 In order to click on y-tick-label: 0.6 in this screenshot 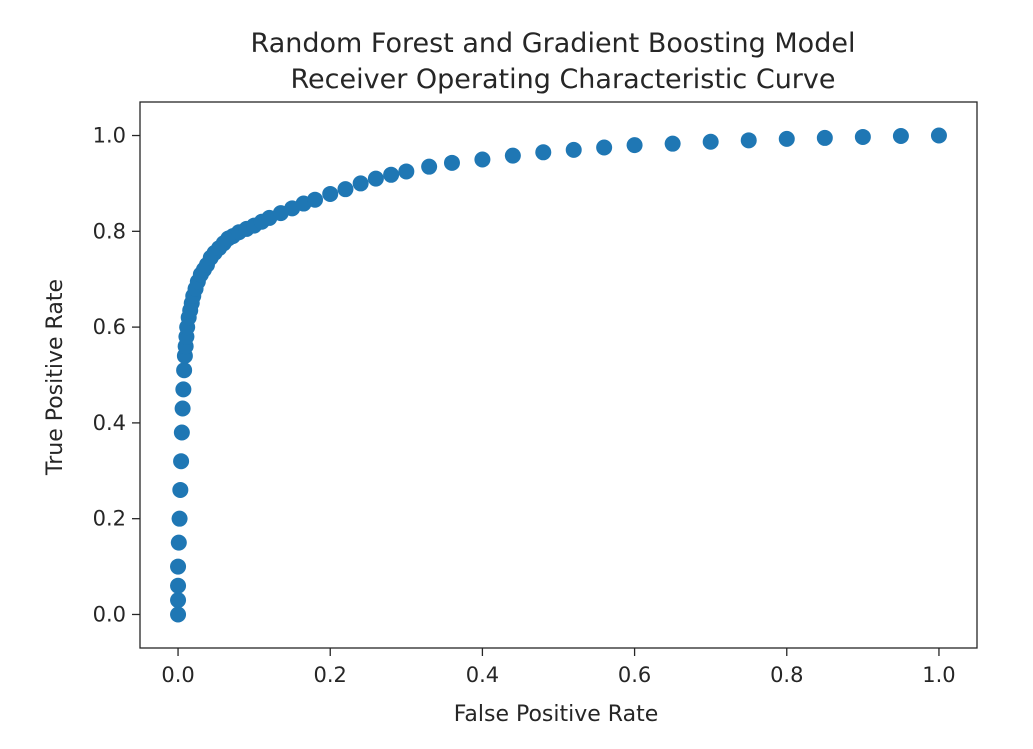, I will do `click(109, 327)`.